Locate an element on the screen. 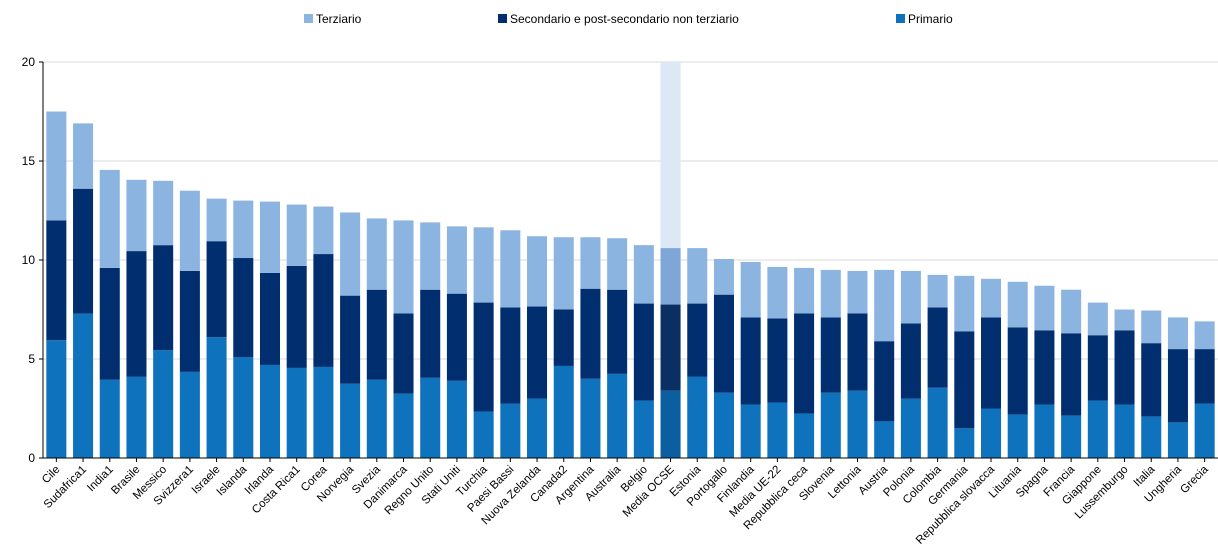 Image resolution: width=1218 pixels, height=557 pixels. y-tick-label: 5 is located at coordinates (31, 359).